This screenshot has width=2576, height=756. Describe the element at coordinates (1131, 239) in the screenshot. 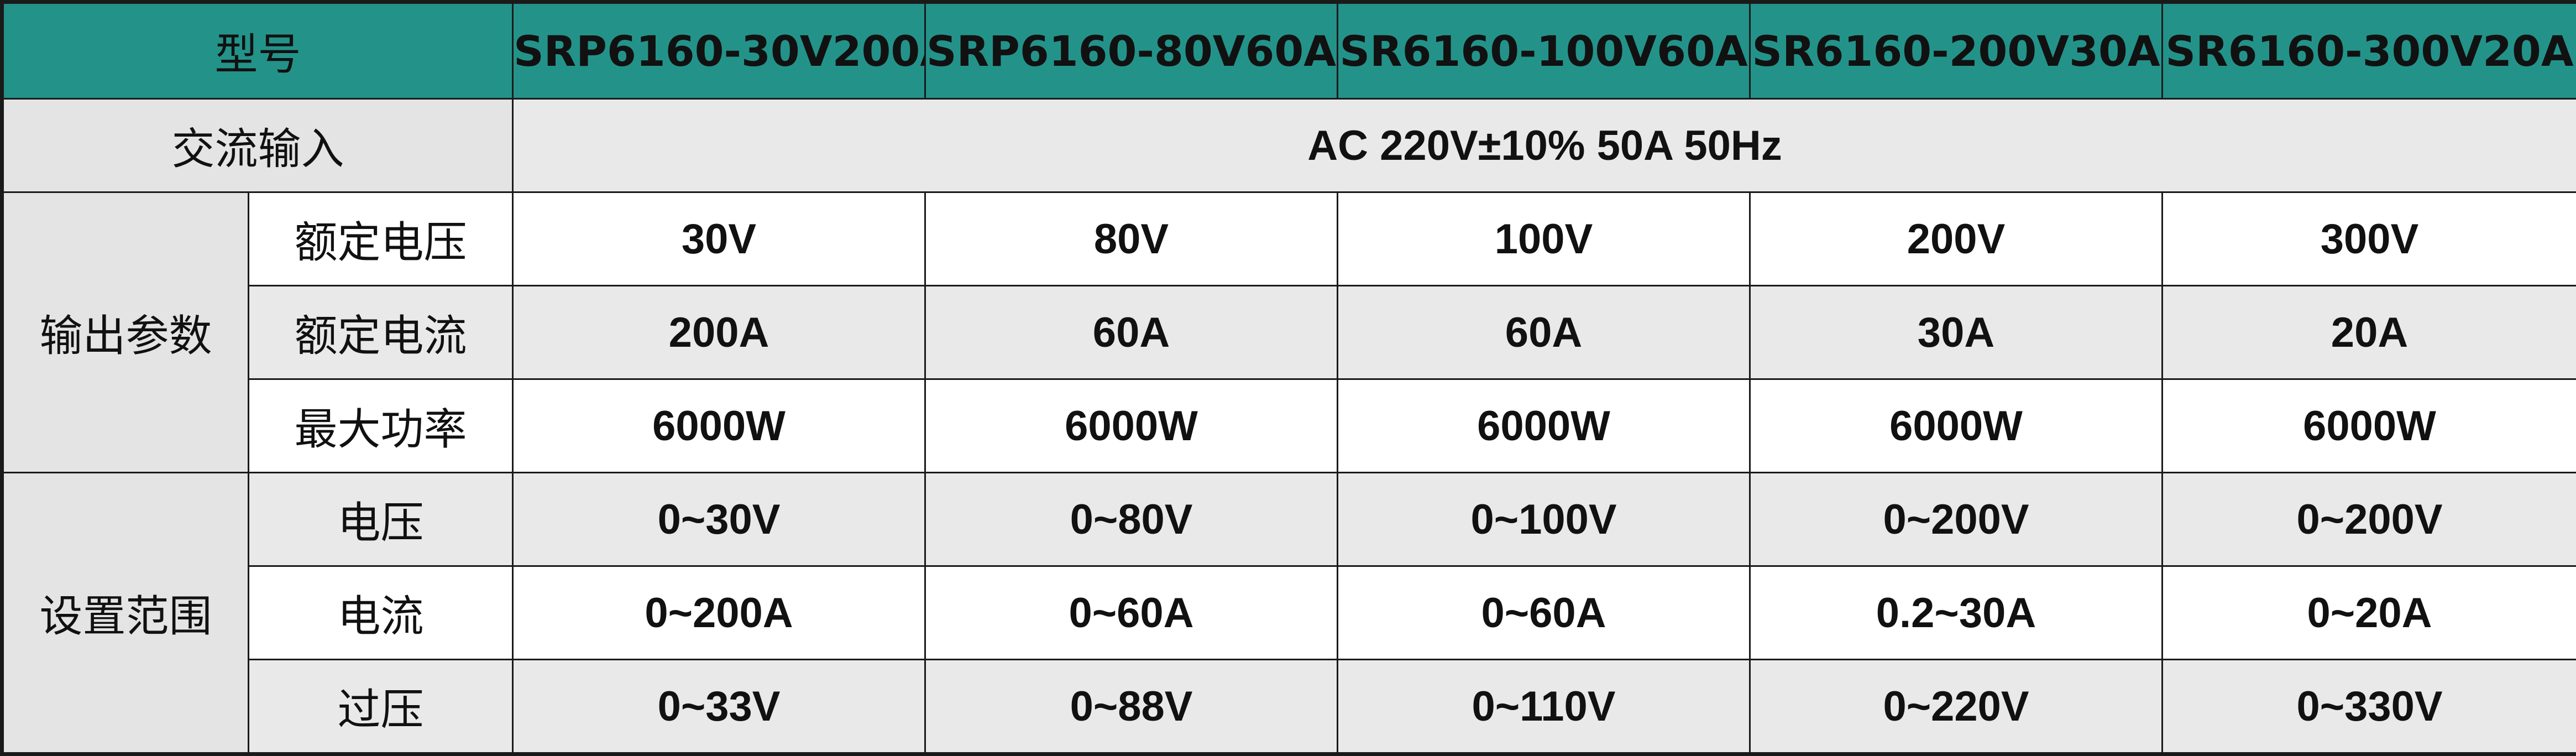

I see `table-cell: 80V` at that location.